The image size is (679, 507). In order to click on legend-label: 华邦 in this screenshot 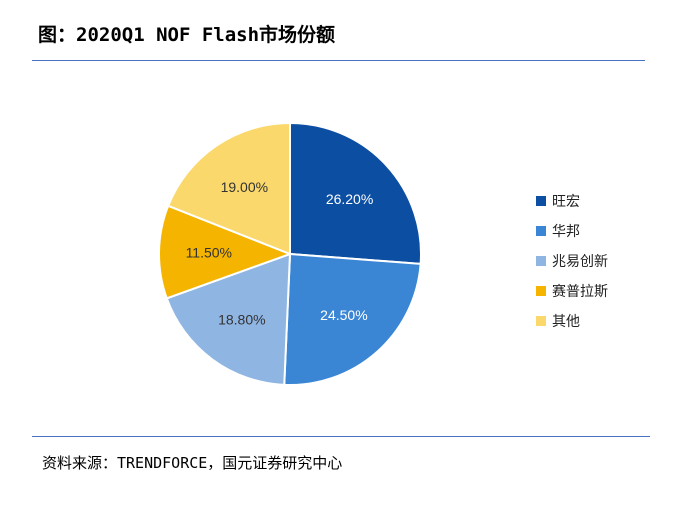, I will do `click(566, 232)`.